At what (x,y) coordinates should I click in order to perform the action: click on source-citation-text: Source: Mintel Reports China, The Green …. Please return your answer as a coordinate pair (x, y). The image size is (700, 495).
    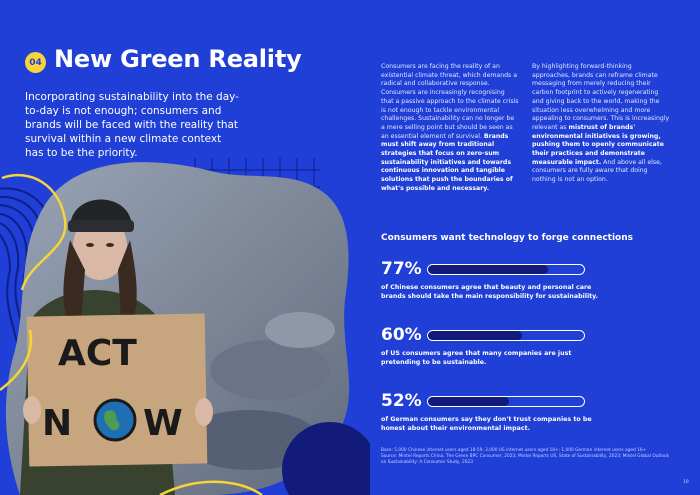
    Looking at the image, I should click on (525, 459).